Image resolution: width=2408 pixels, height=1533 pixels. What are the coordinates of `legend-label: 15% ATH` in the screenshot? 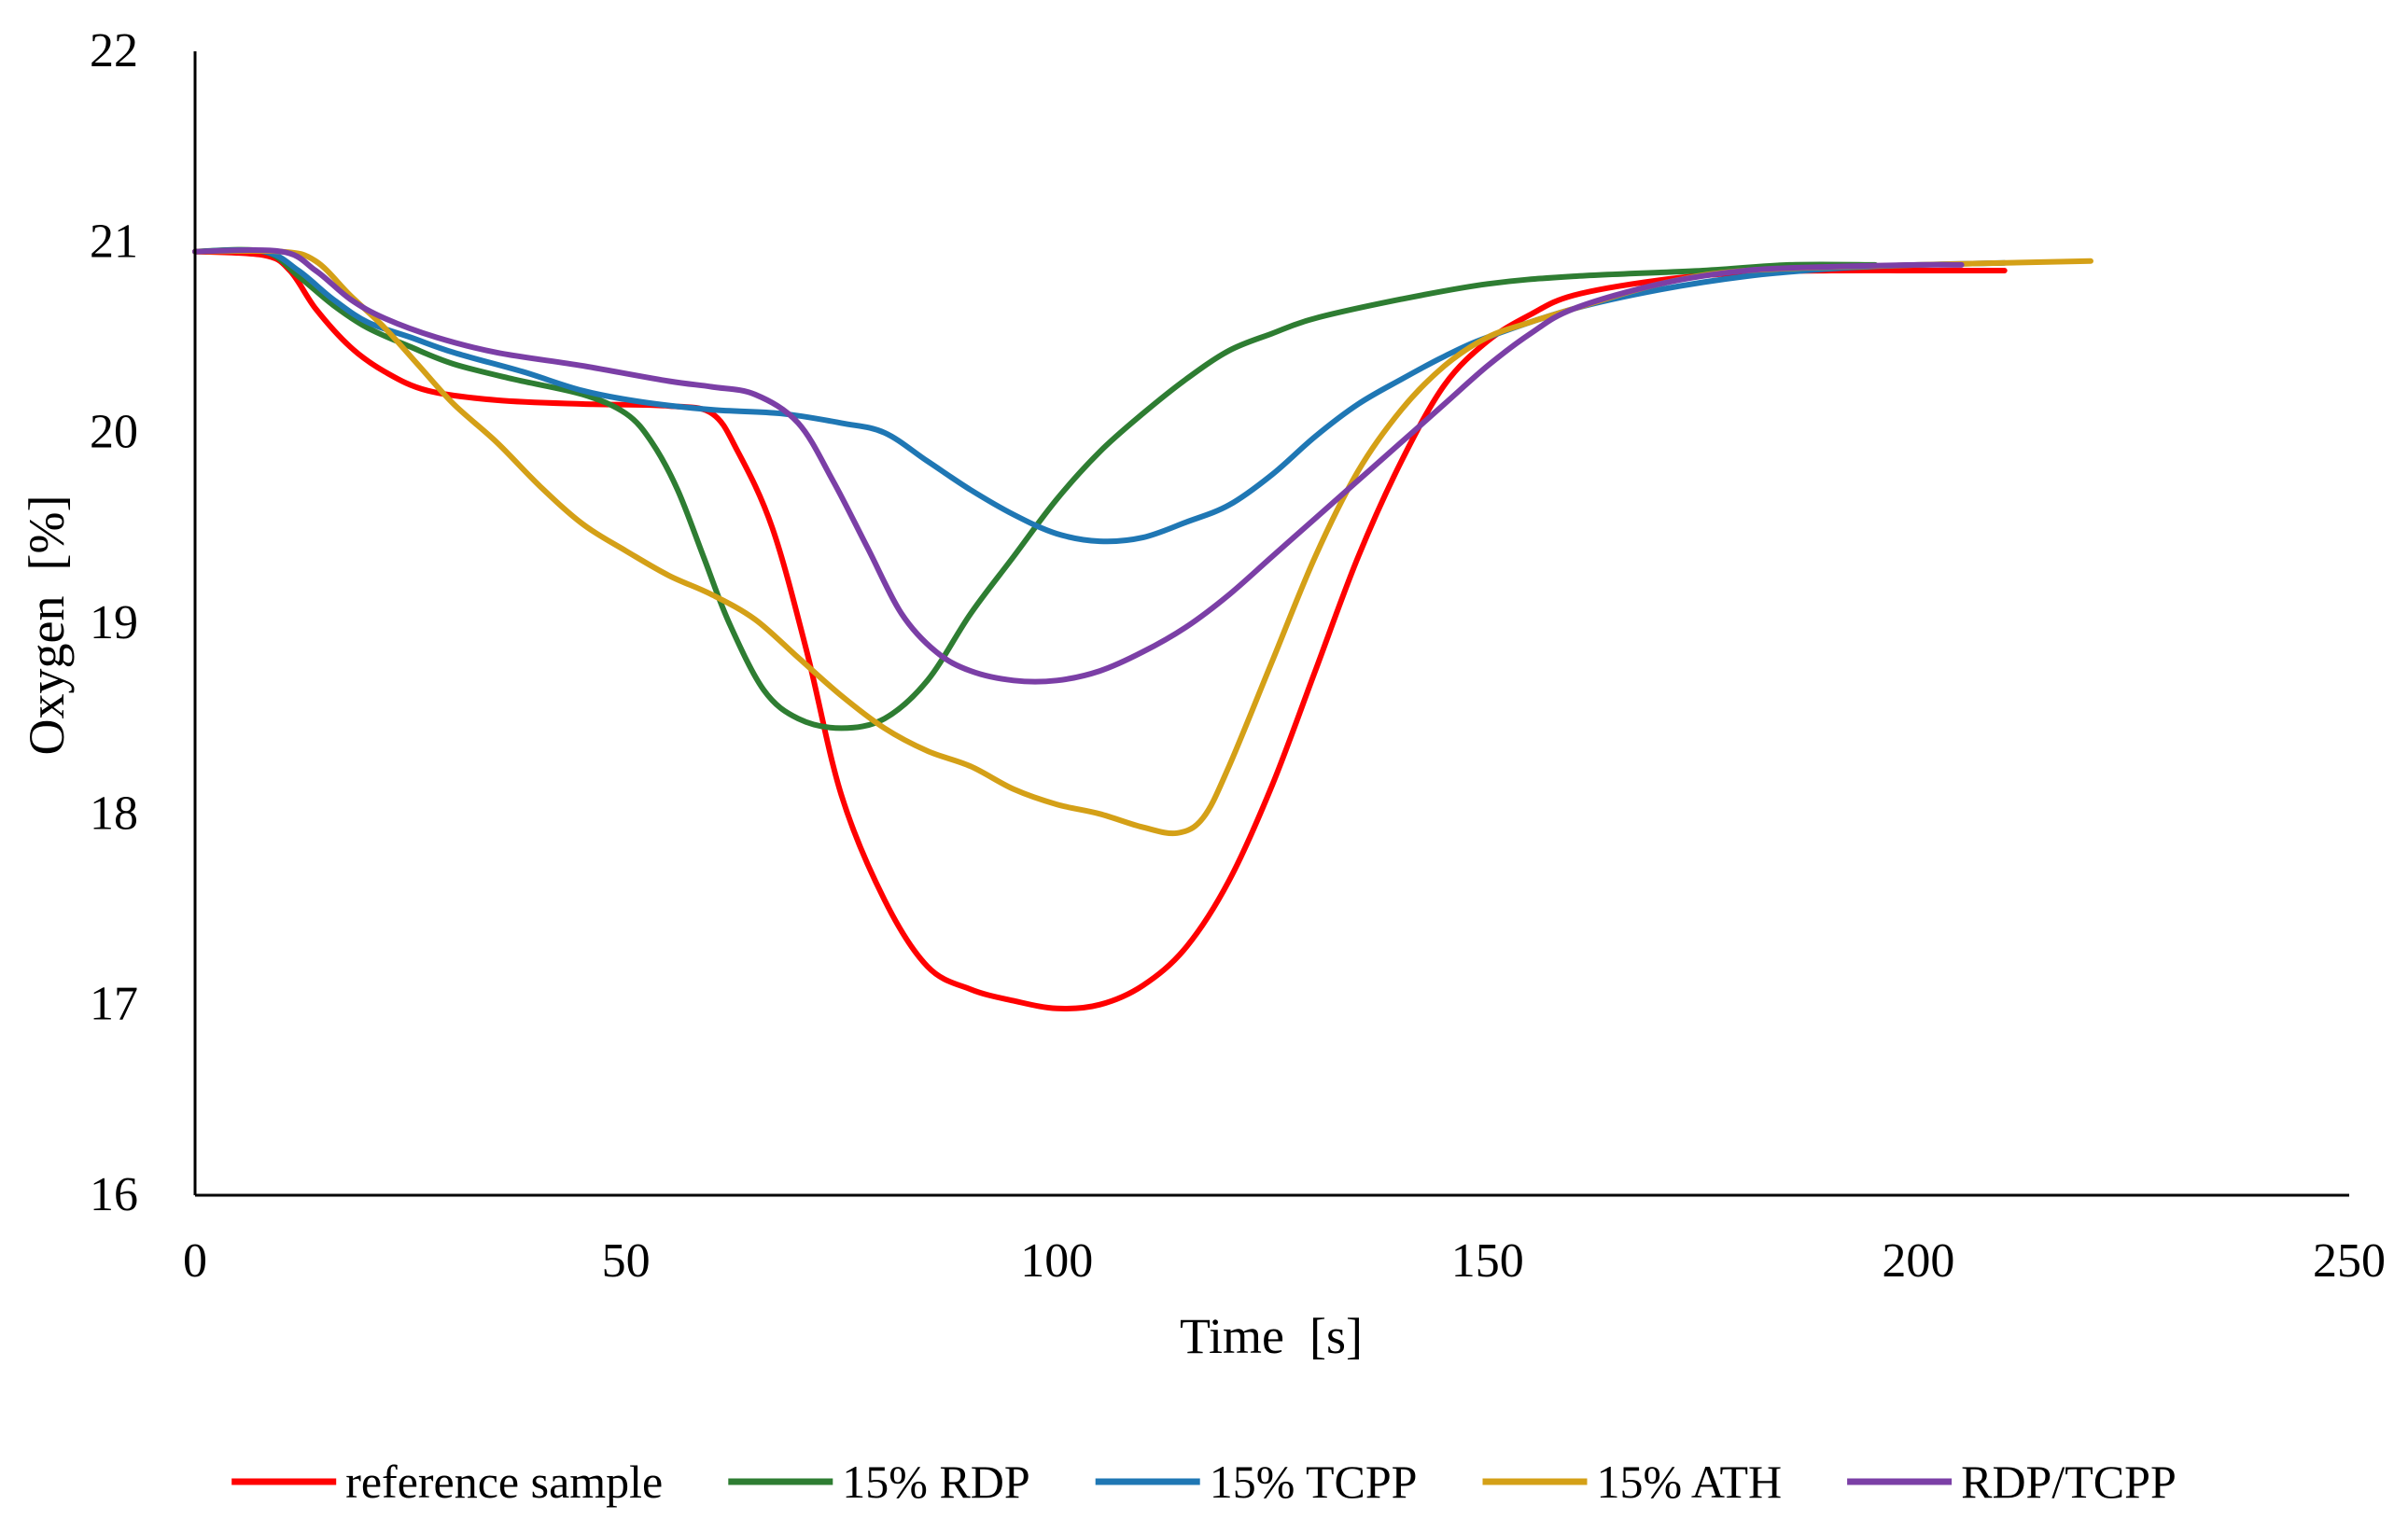 It's located at (1690, 1482).